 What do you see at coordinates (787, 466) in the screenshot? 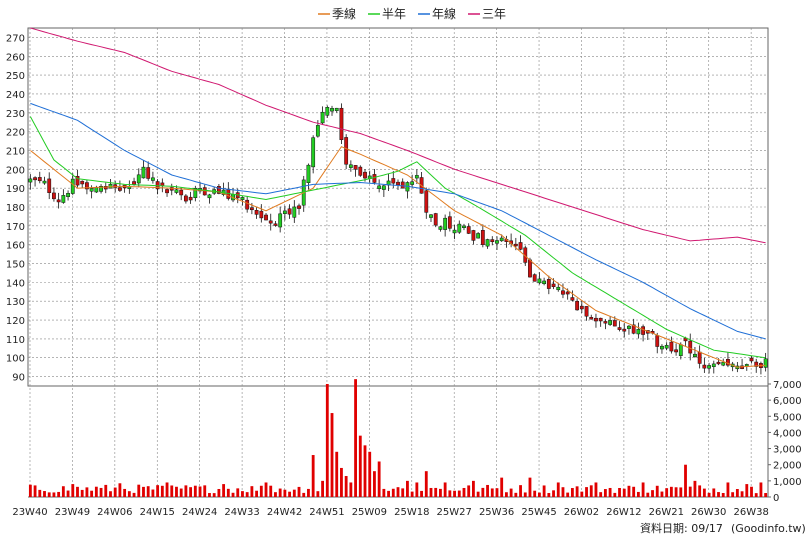
I see `volume-tick-2000: 2,000` at bounding box center [787, 466].